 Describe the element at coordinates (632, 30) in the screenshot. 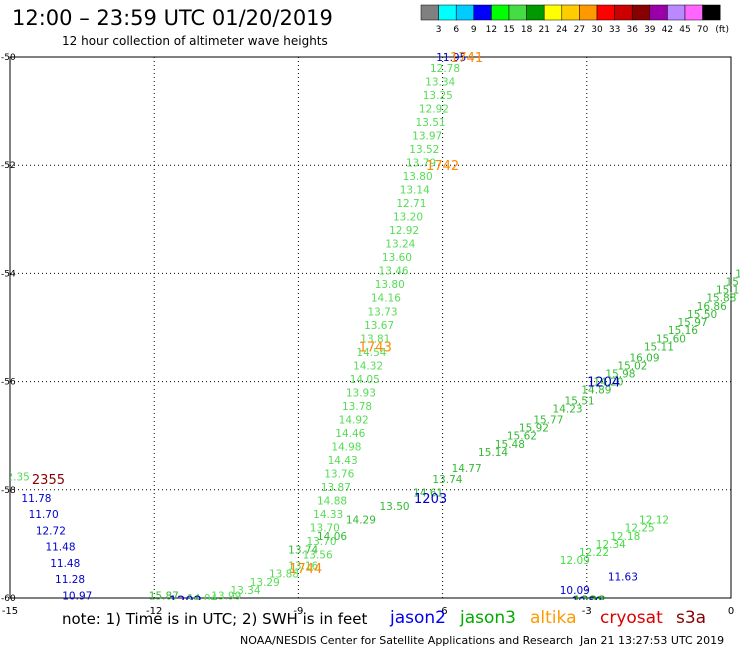

I see `colorbar-tick-label: 36` at that location.